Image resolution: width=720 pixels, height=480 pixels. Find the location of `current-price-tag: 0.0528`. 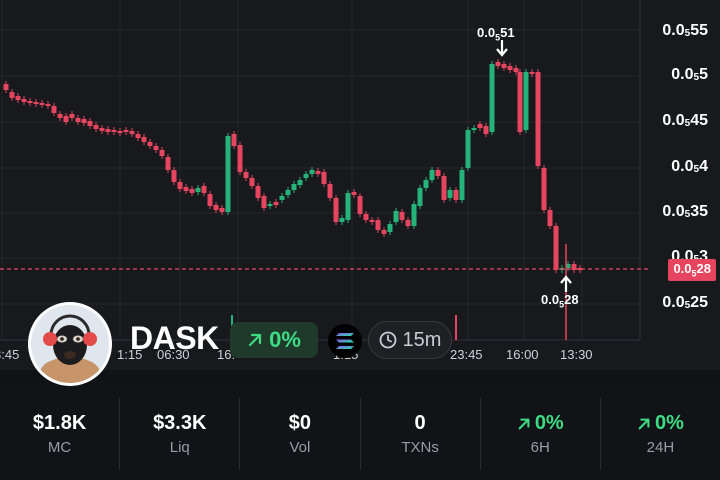

current-price-tag: 0.0528 is located at coordinates (692, 270).